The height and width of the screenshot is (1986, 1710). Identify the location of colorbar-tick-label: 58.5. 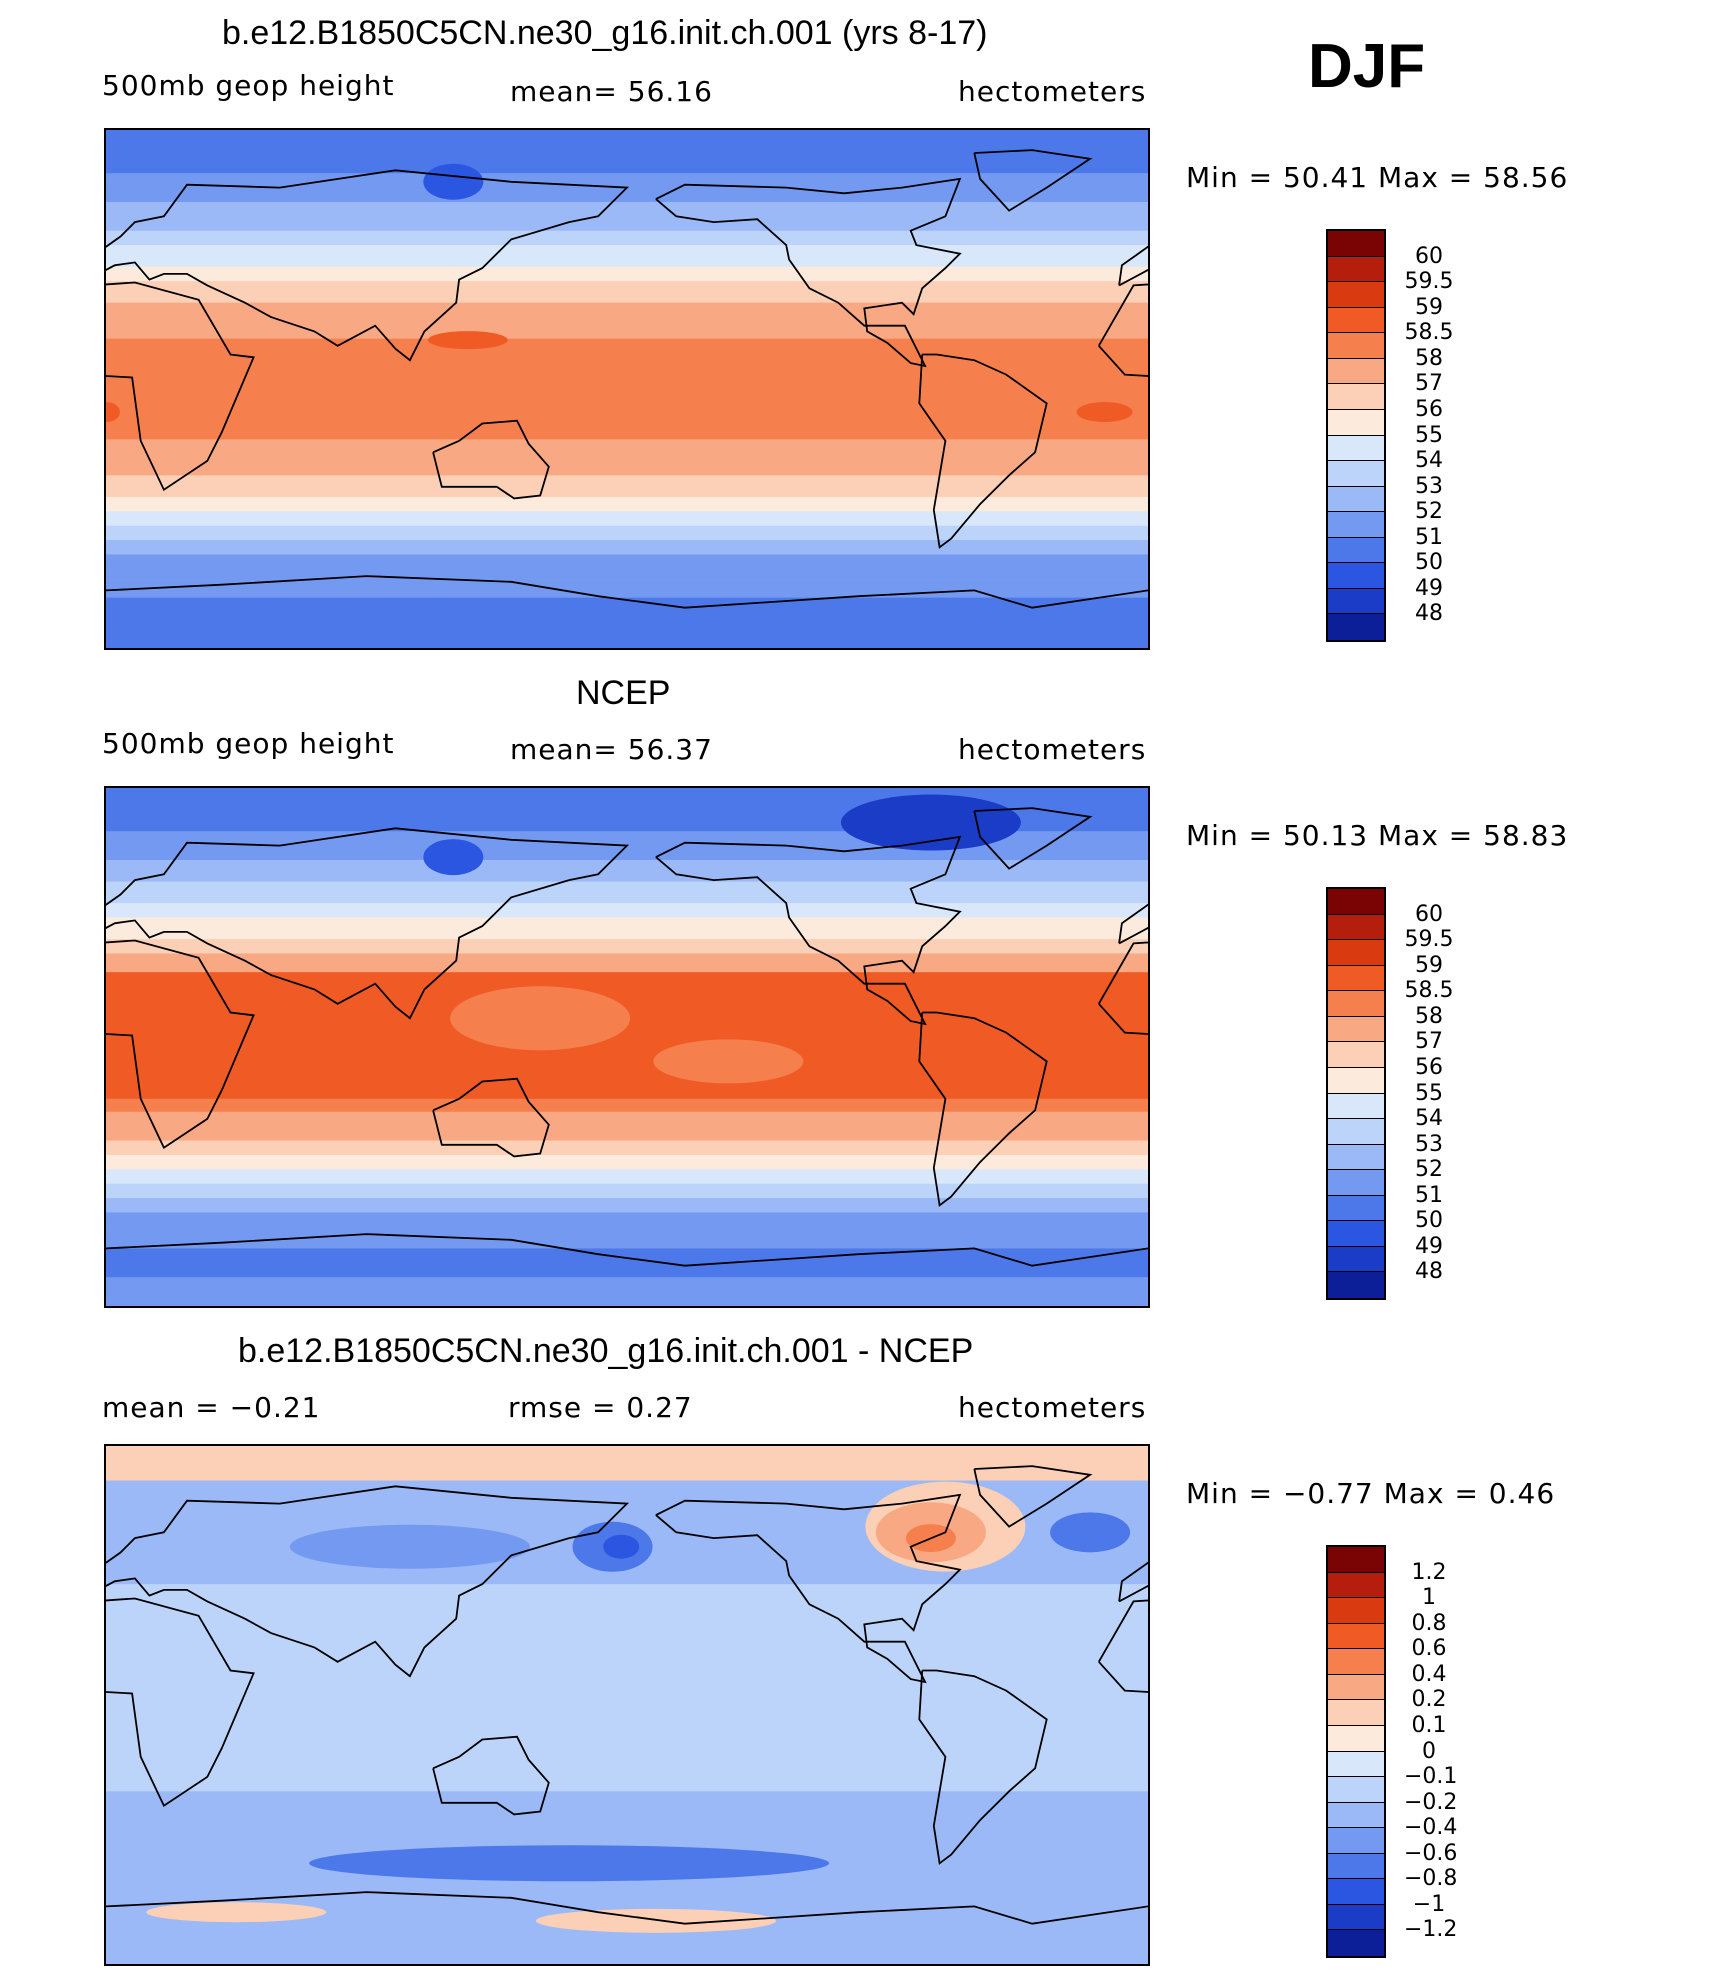
(1429, 333).